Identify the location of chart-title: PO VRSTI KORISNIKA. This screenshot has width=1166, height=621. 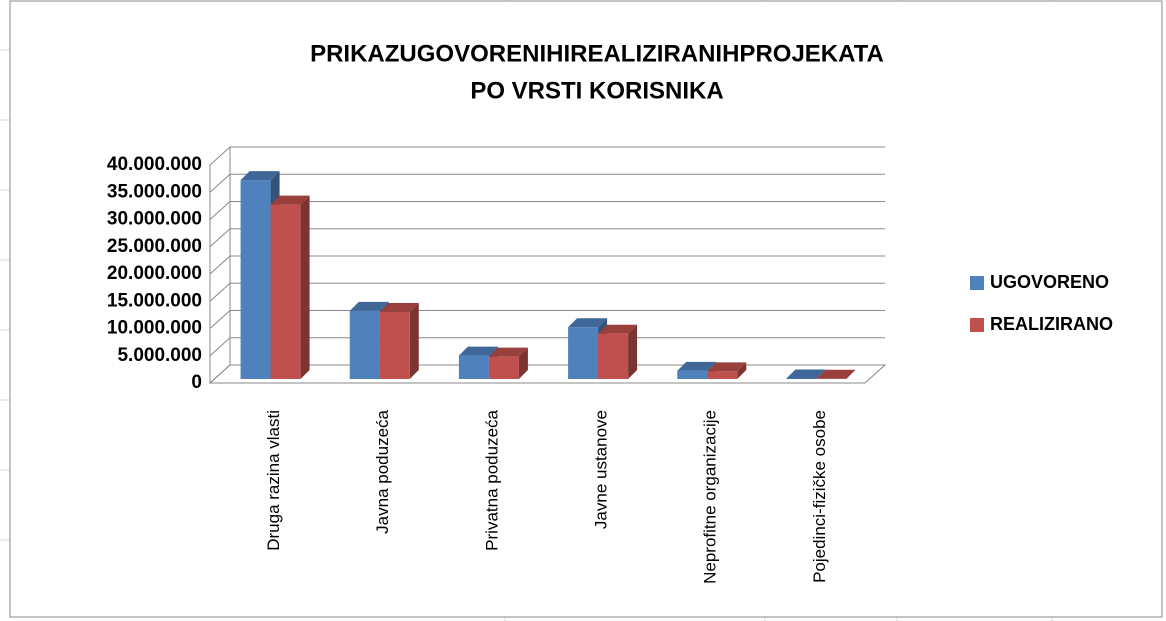
(596, 90).